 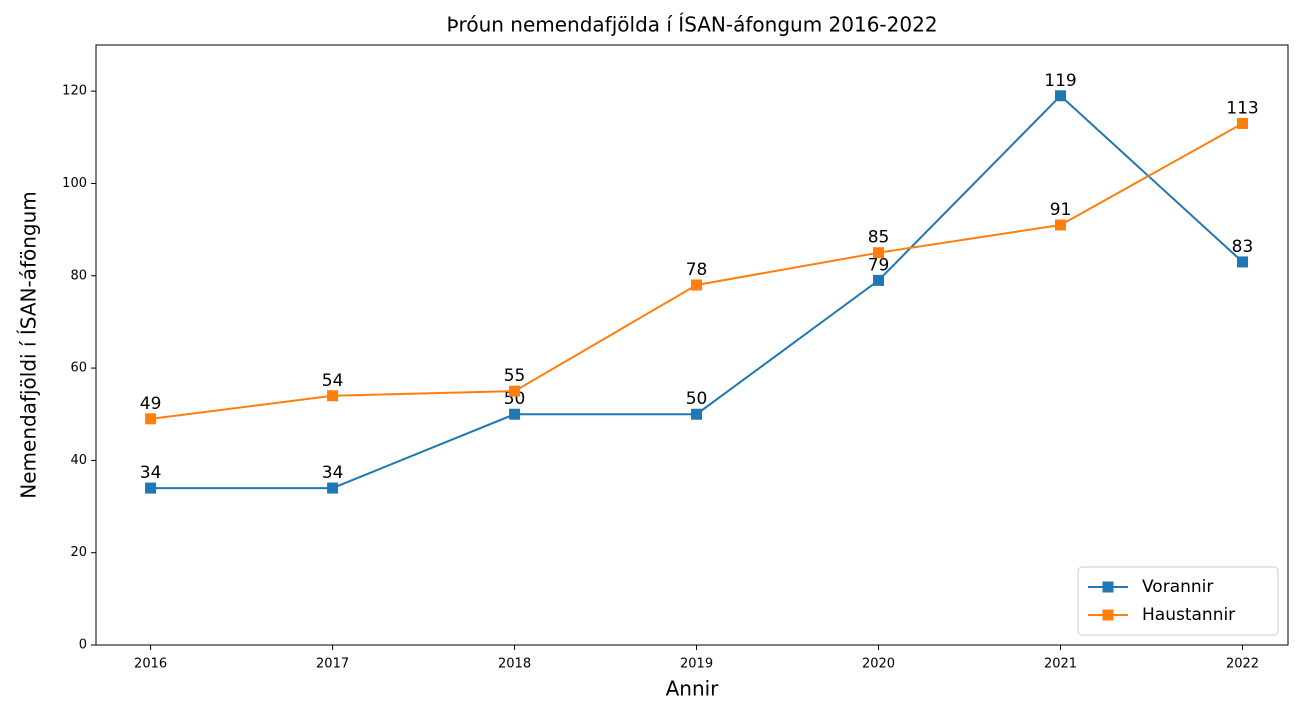 What do you see at coordinates (697, 399) in the screenshot?
I see `data-label: 50` at bounding box center [697, 399].